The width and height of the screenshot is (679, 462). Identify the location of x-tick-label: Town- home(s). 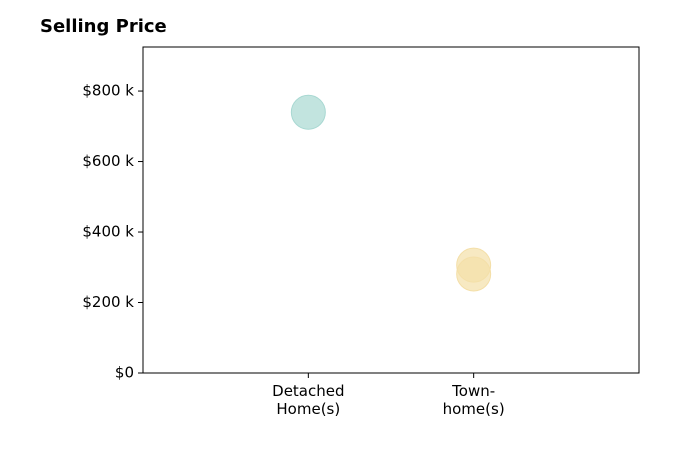
(473, 400).